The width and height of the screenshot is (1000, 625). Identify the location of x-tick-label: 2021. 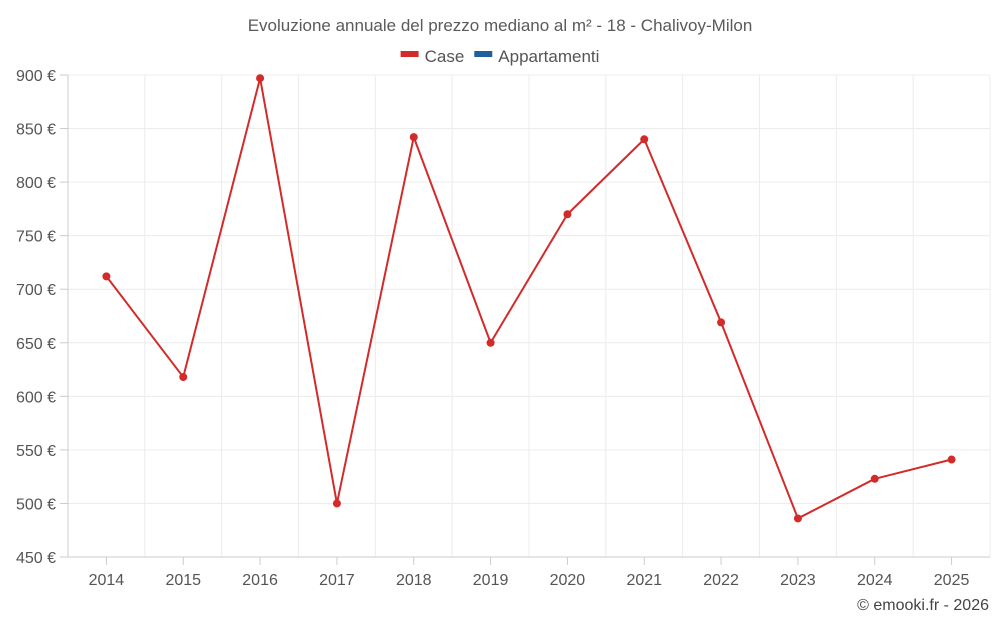
(644, 580).